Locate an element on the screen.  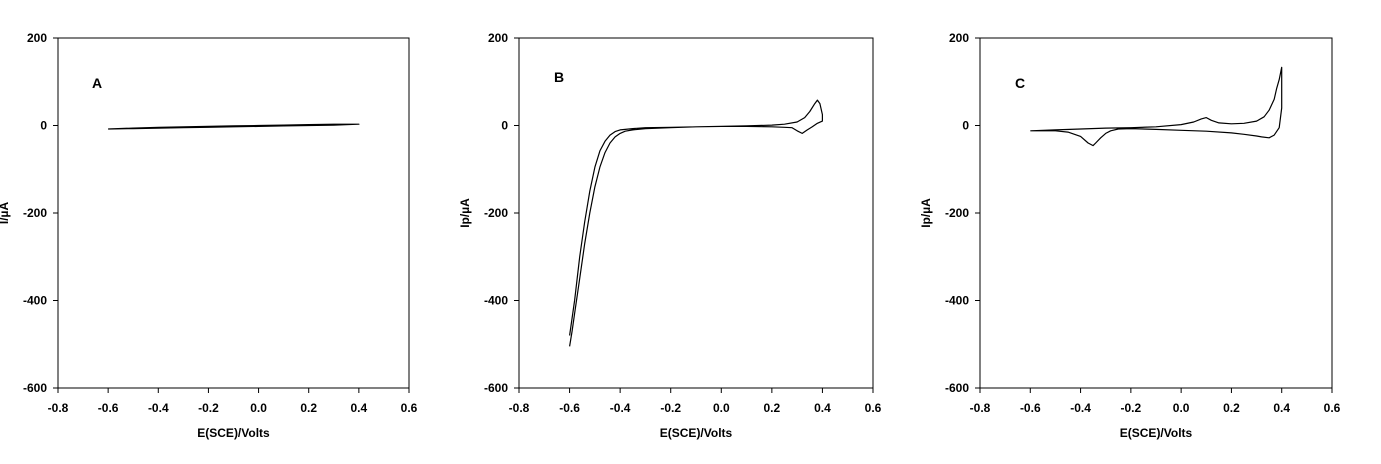
panel-label: C is located at coordinates (1020, 83).